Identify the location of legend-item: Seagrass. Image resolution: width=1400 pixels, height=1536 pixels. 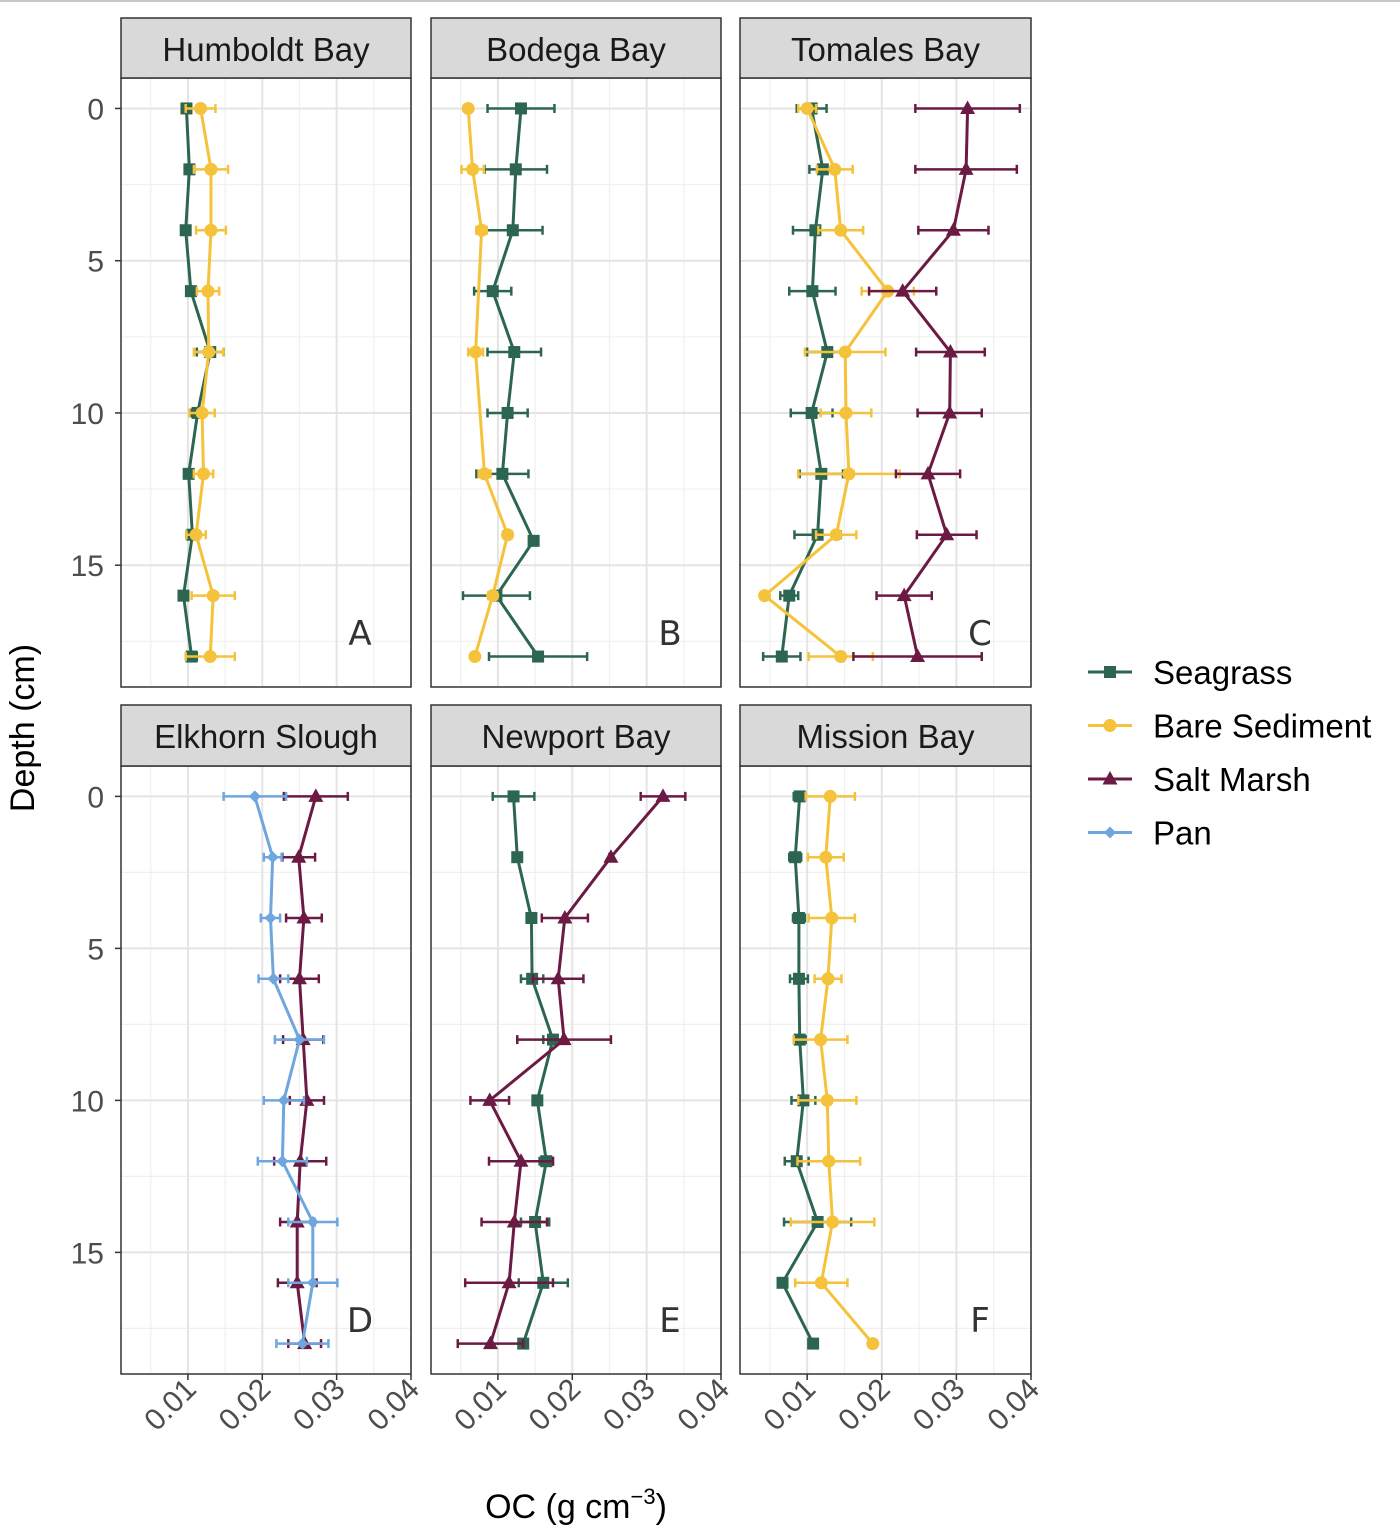
(1190, 672).